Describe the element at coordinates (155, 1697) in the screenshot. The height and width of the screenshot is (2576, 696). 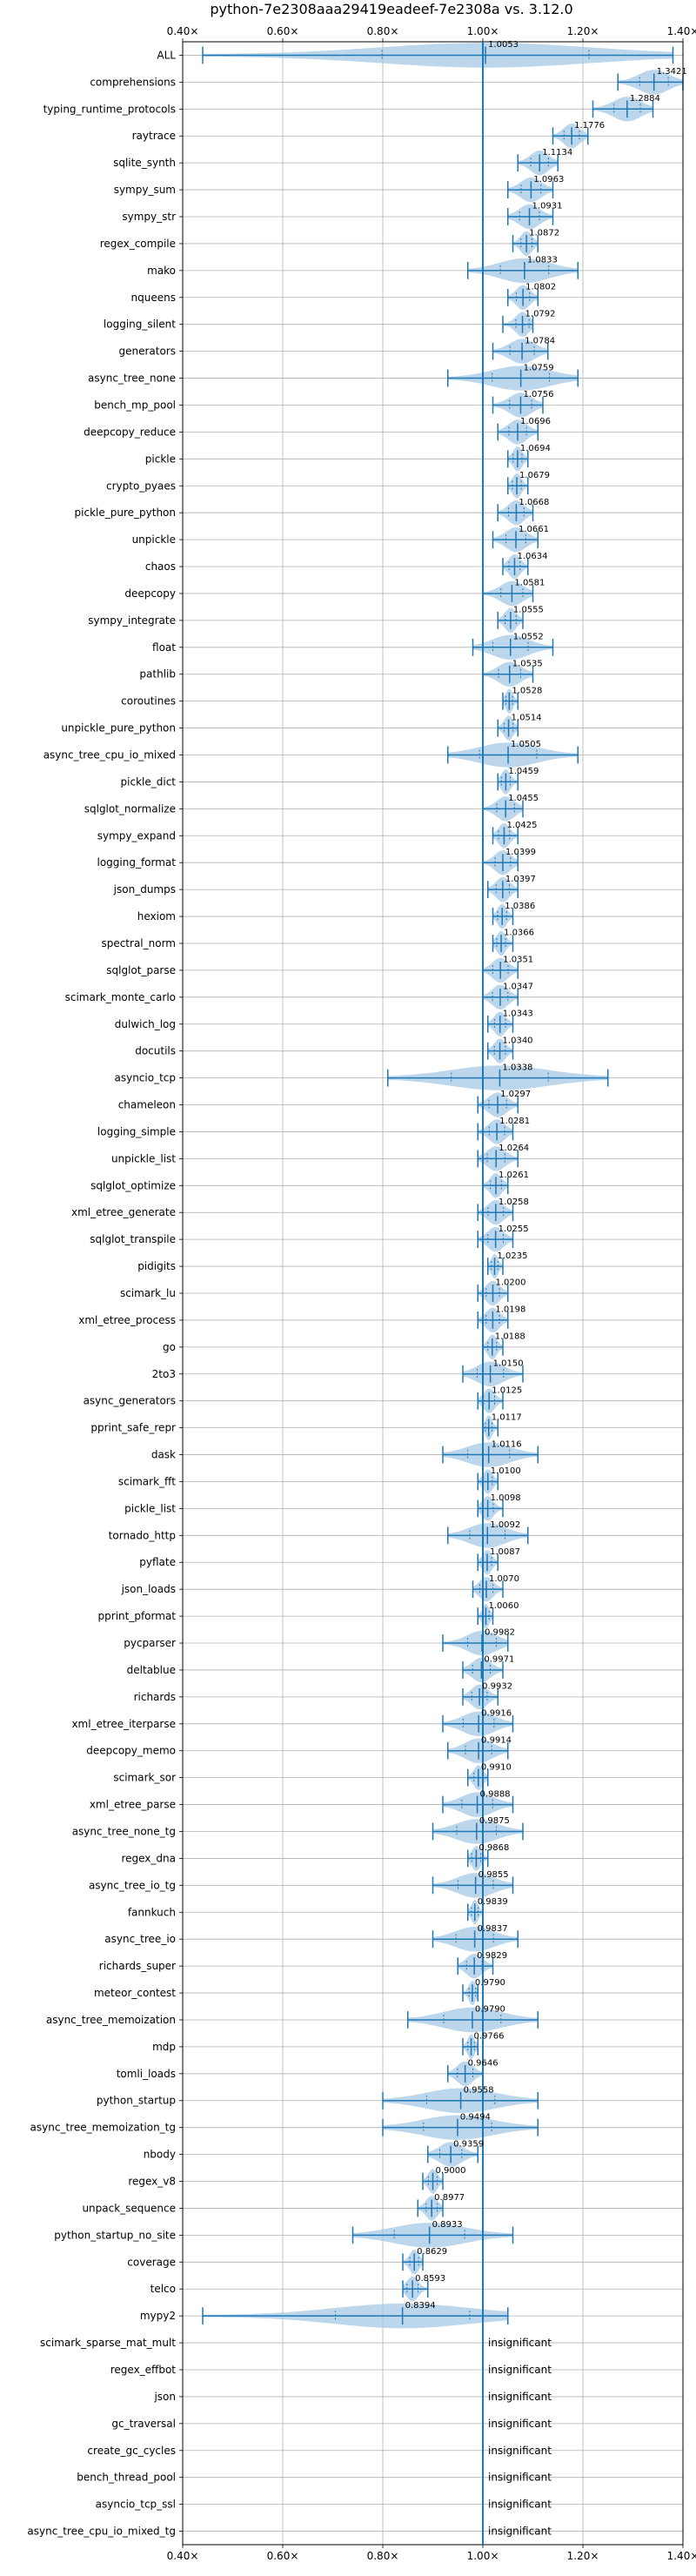
I see `y-tick-label: richards` at that location.